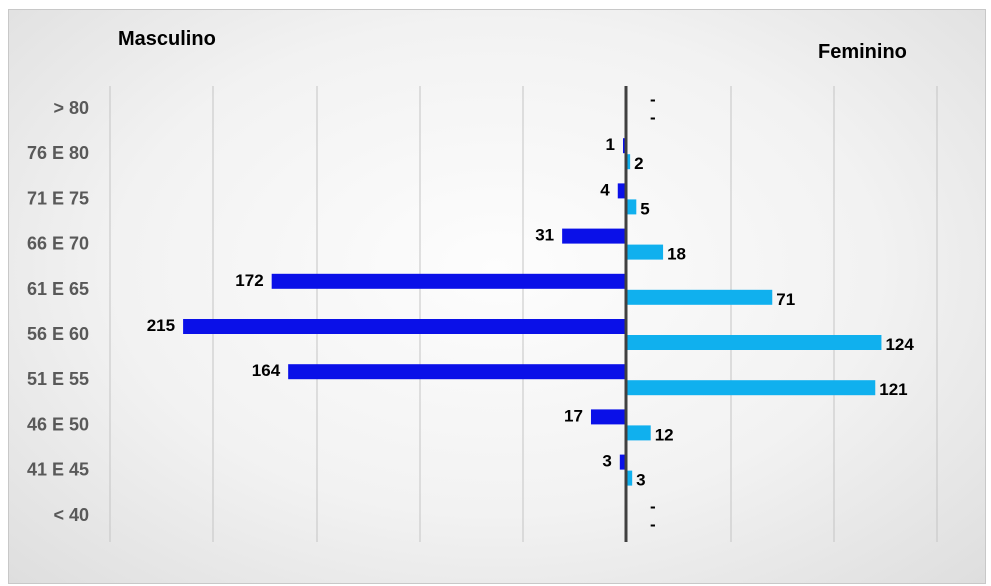  What do you see at coordinates (58, 289) in the screenshot?
I see `category-label-4: 61 E 65` at bounding box center [58, 289].